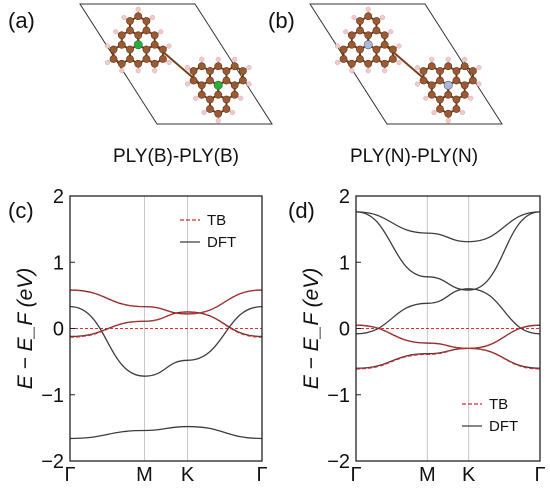  Describe the element at coordinates (21, 210) in the screenshot. I see `panel-label-c: (c)` at that location.